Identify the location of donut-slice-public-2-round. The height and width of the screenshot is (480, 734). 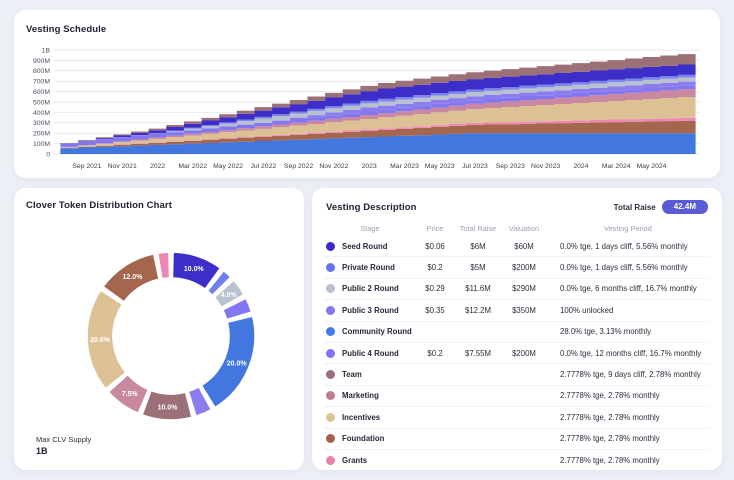
(229, 294).